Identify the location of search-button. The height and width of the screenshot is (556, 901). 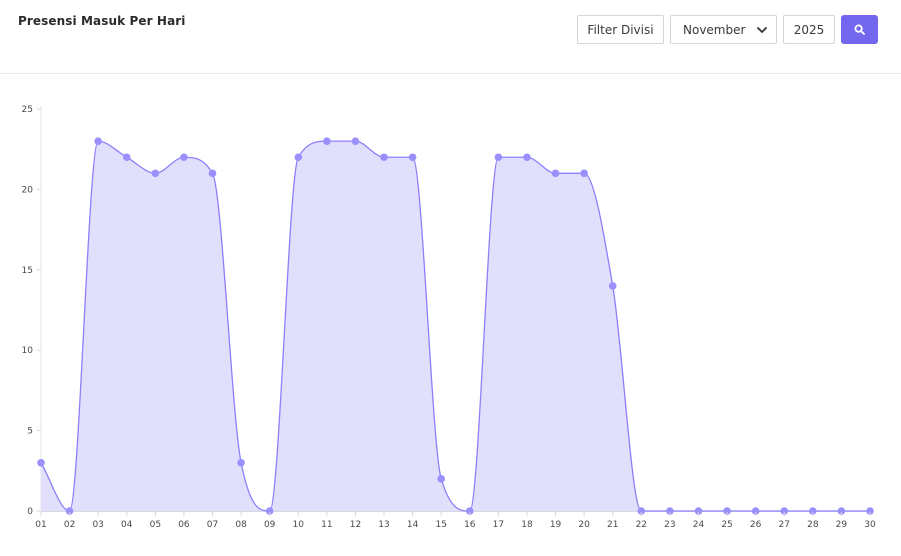
(859, 29).